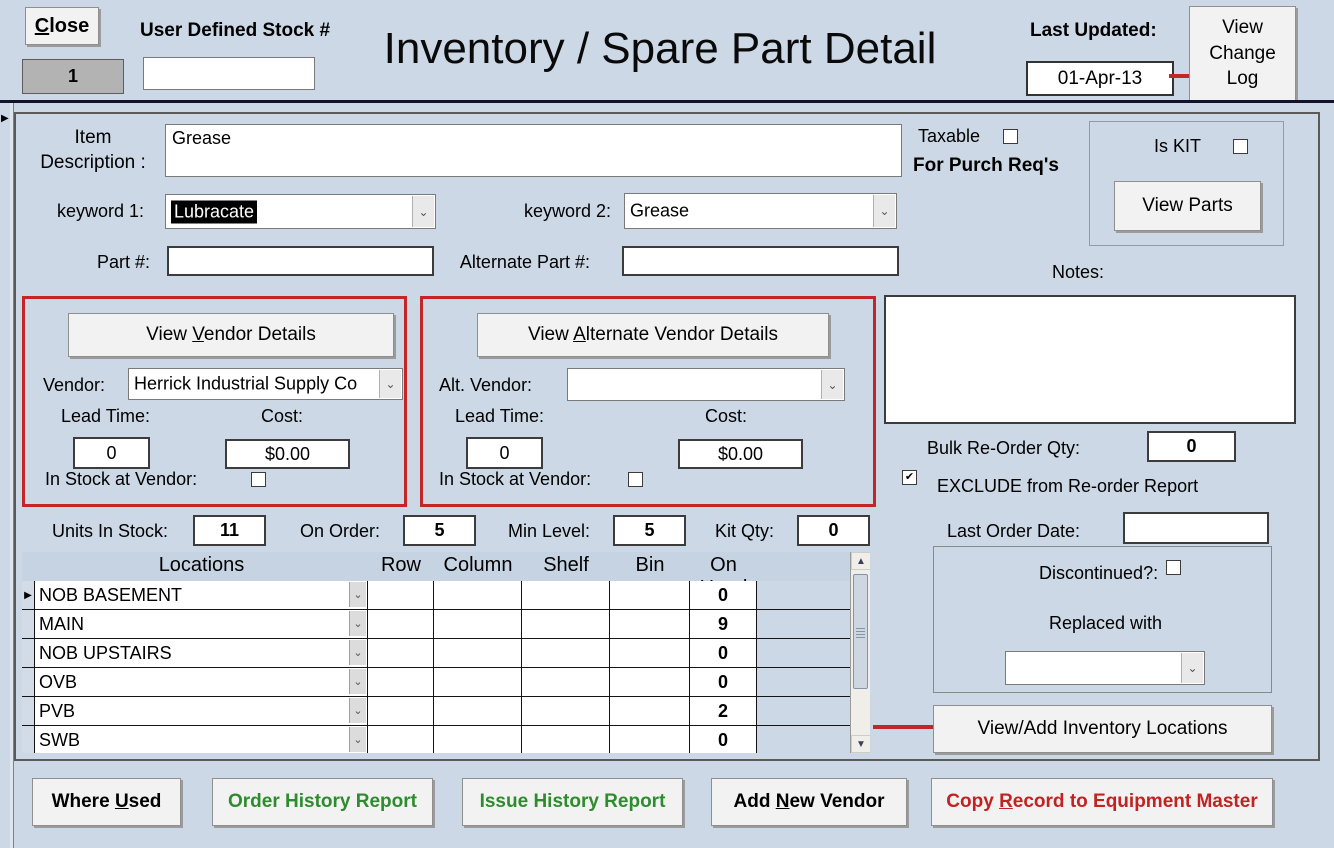 This screenshot has width=1334, height=848. What do you see at coordinates (201, 682) in the screenshot?
I see `location-cell: OVB ⌄` at bounding box center [201, 682].